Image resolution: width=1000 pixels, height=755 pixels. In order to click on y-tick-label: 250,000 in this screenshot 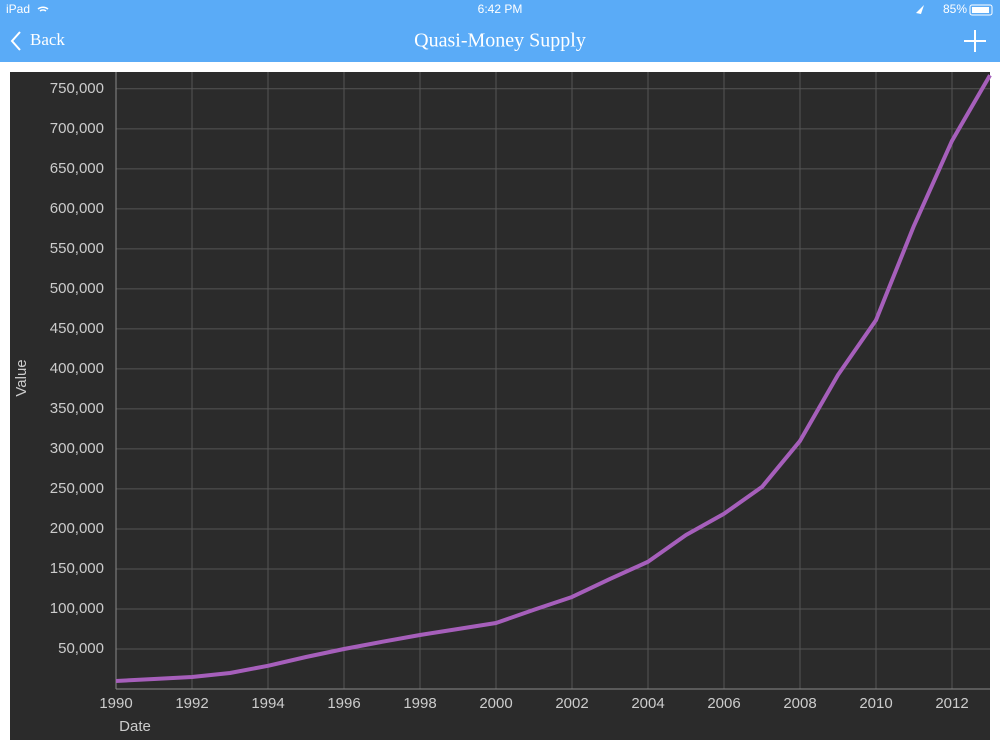, I will do `click(77, 488)`.